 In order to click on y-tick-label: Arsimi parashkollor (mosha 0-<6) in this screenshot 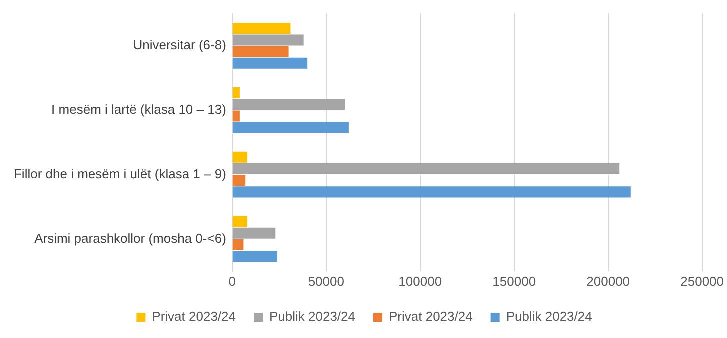, I will do `click(130, 238)`.